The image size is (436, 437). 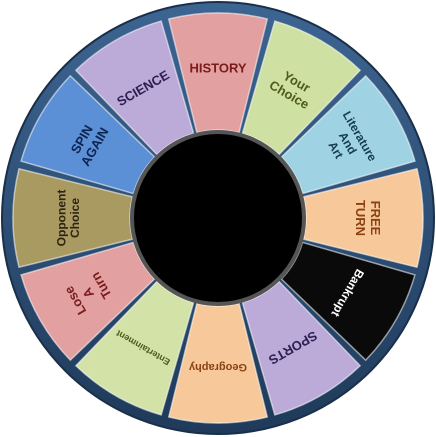 I want to click on wheel-label-opponent-choice: OpponentChoice, so click(x=68, y=218).